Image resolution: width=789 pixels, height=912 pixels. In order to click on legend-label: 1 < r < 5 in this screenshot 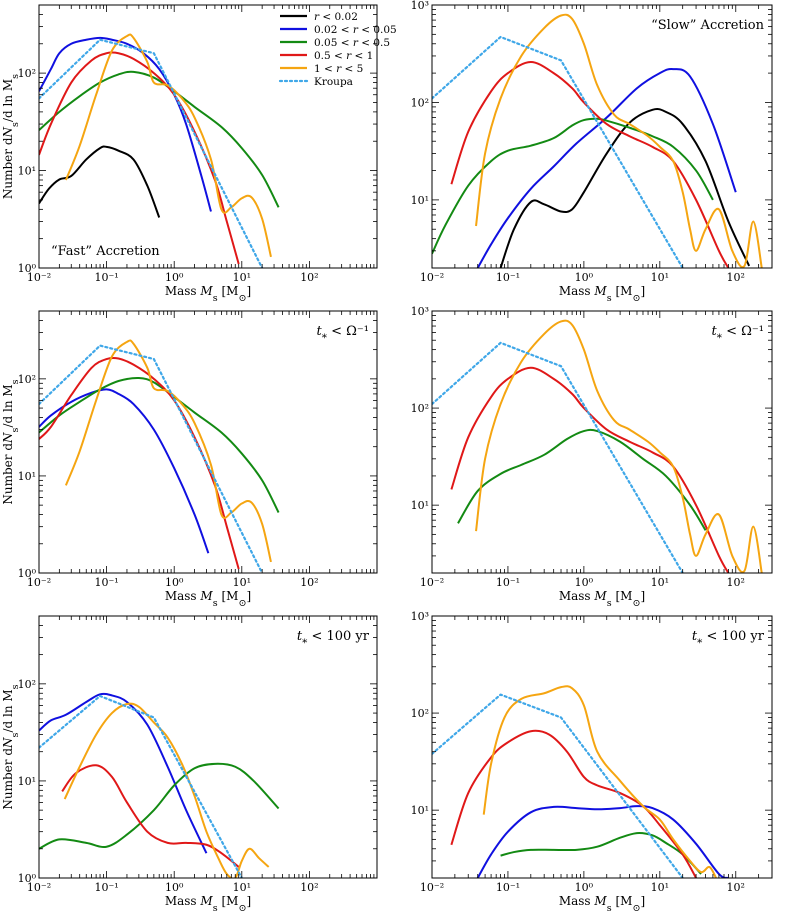, I will do `click(338, 69)`.